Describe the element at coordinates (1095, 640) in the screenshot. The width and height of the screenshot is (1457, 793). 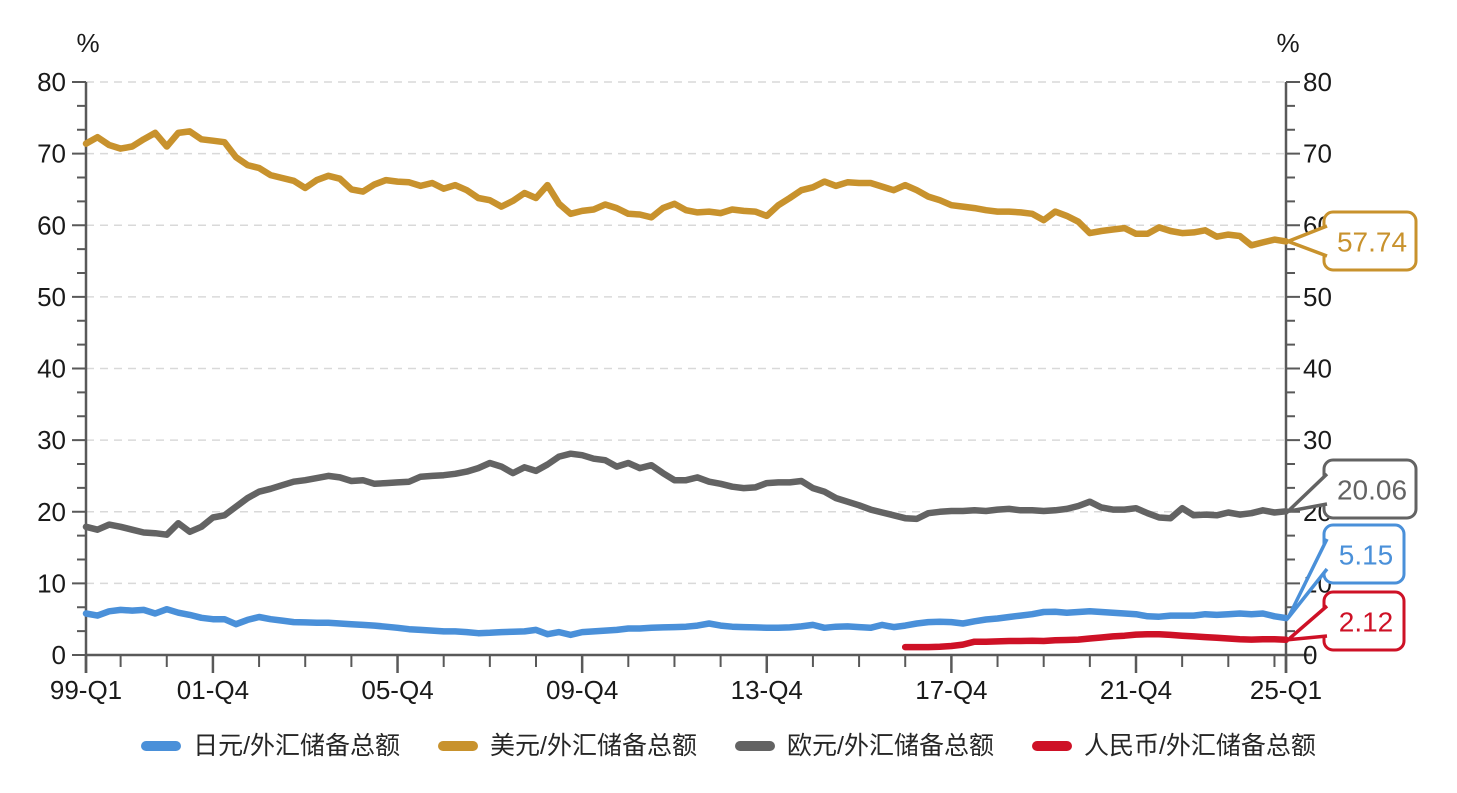
I see `series-line-cny` at that location.